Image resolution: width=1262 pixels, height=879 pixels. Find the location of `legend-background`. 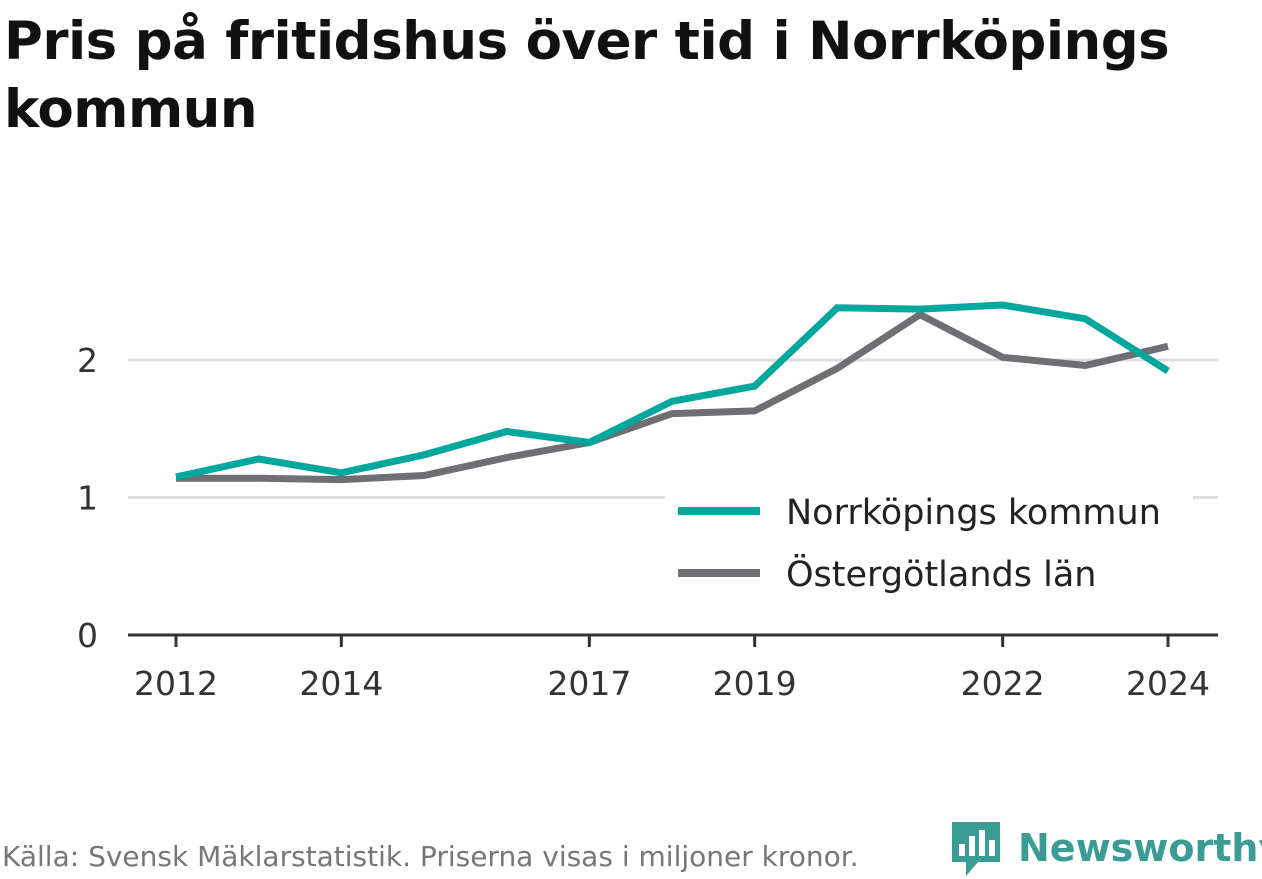

legend-background is located at coordinates (929, 546).